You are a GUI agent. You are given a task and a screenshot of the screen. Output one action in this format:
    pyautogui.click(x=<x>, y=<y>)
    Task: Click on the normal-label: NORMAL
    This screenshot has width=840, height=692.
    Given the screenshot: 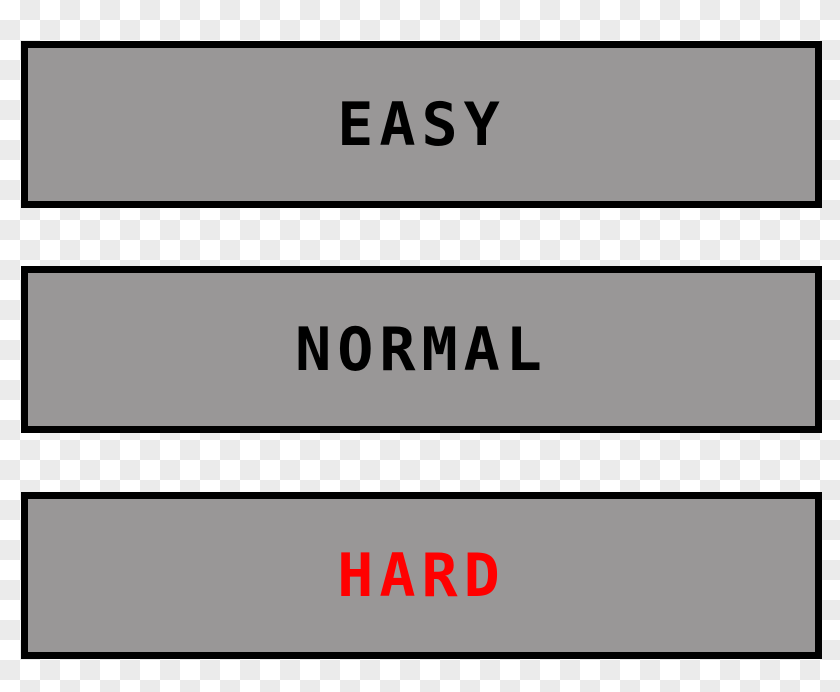 What is the action you would take?
    pyautogui.click(x=421, y=349)
    